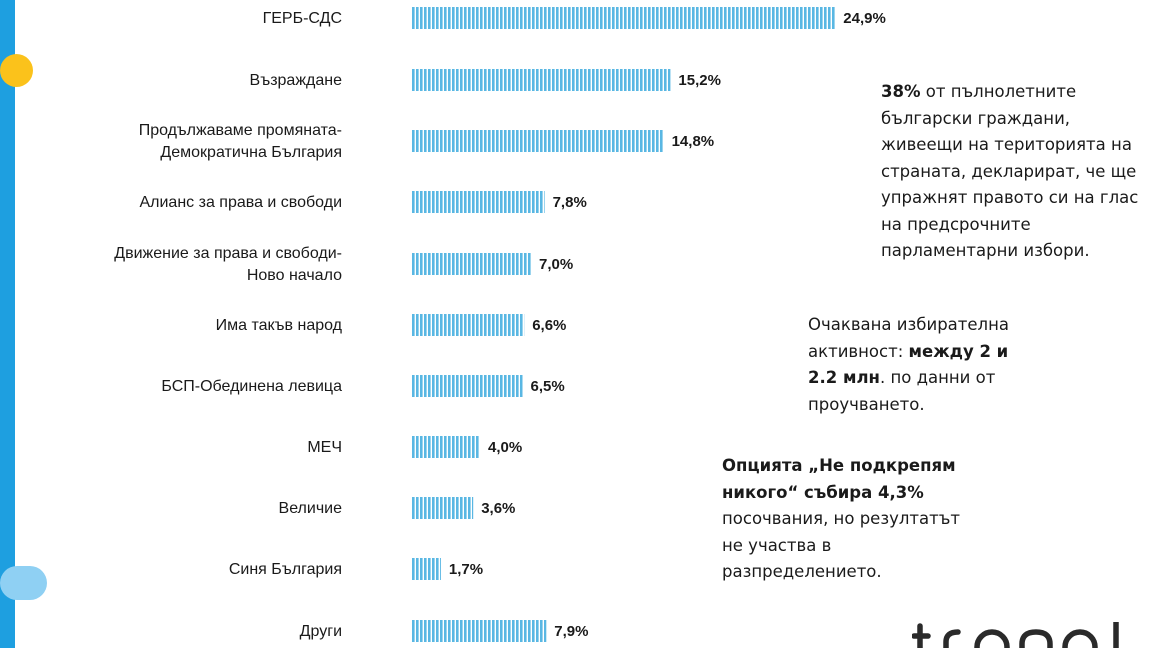 The image size is (1152, 648). I want to click on value-label-5: 7,0%, so click(556, 264).